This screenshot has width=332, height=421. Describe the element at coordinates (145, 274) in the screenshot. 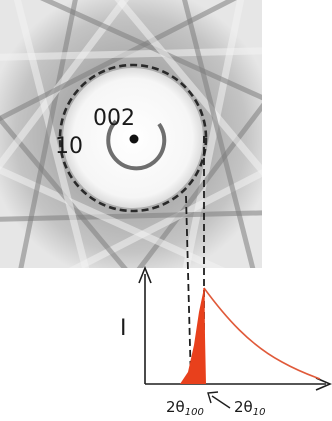

I see `y-axis-arrow-icon` at that location.